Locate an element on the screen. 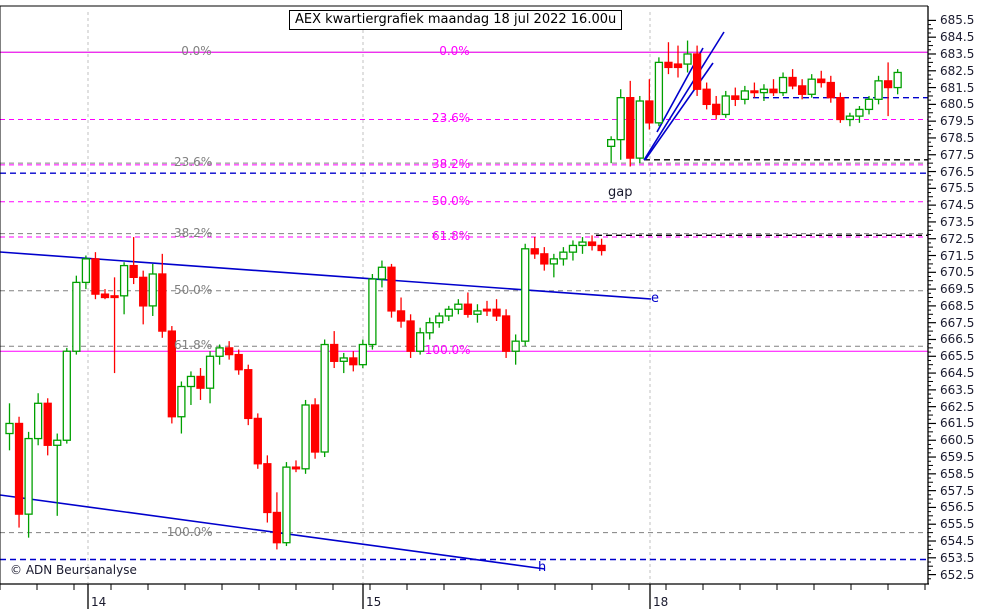 The width and height of the screenshot is (985, 610). fib-set-magenta-label-50-0%: 50.0% is located at coordinates (451, 200).